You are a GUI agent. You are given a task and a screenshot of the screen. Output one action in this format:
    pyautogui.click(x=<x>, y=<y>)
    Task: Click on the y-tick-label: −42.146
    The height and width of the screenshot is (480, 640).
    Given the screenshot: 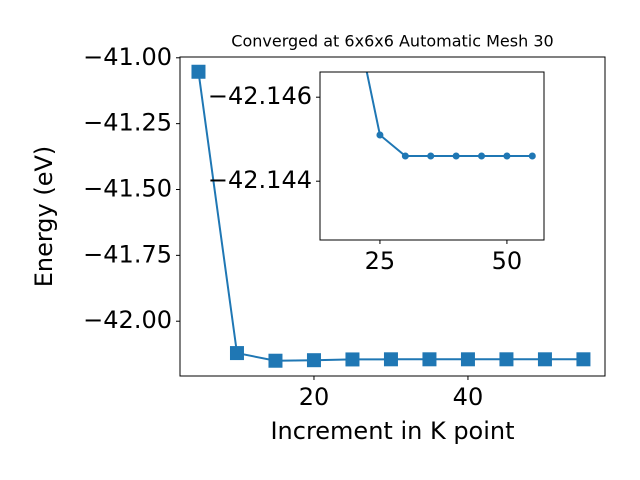 What is the action you would take?
    pyautogui.click(x=260, y=96)
    